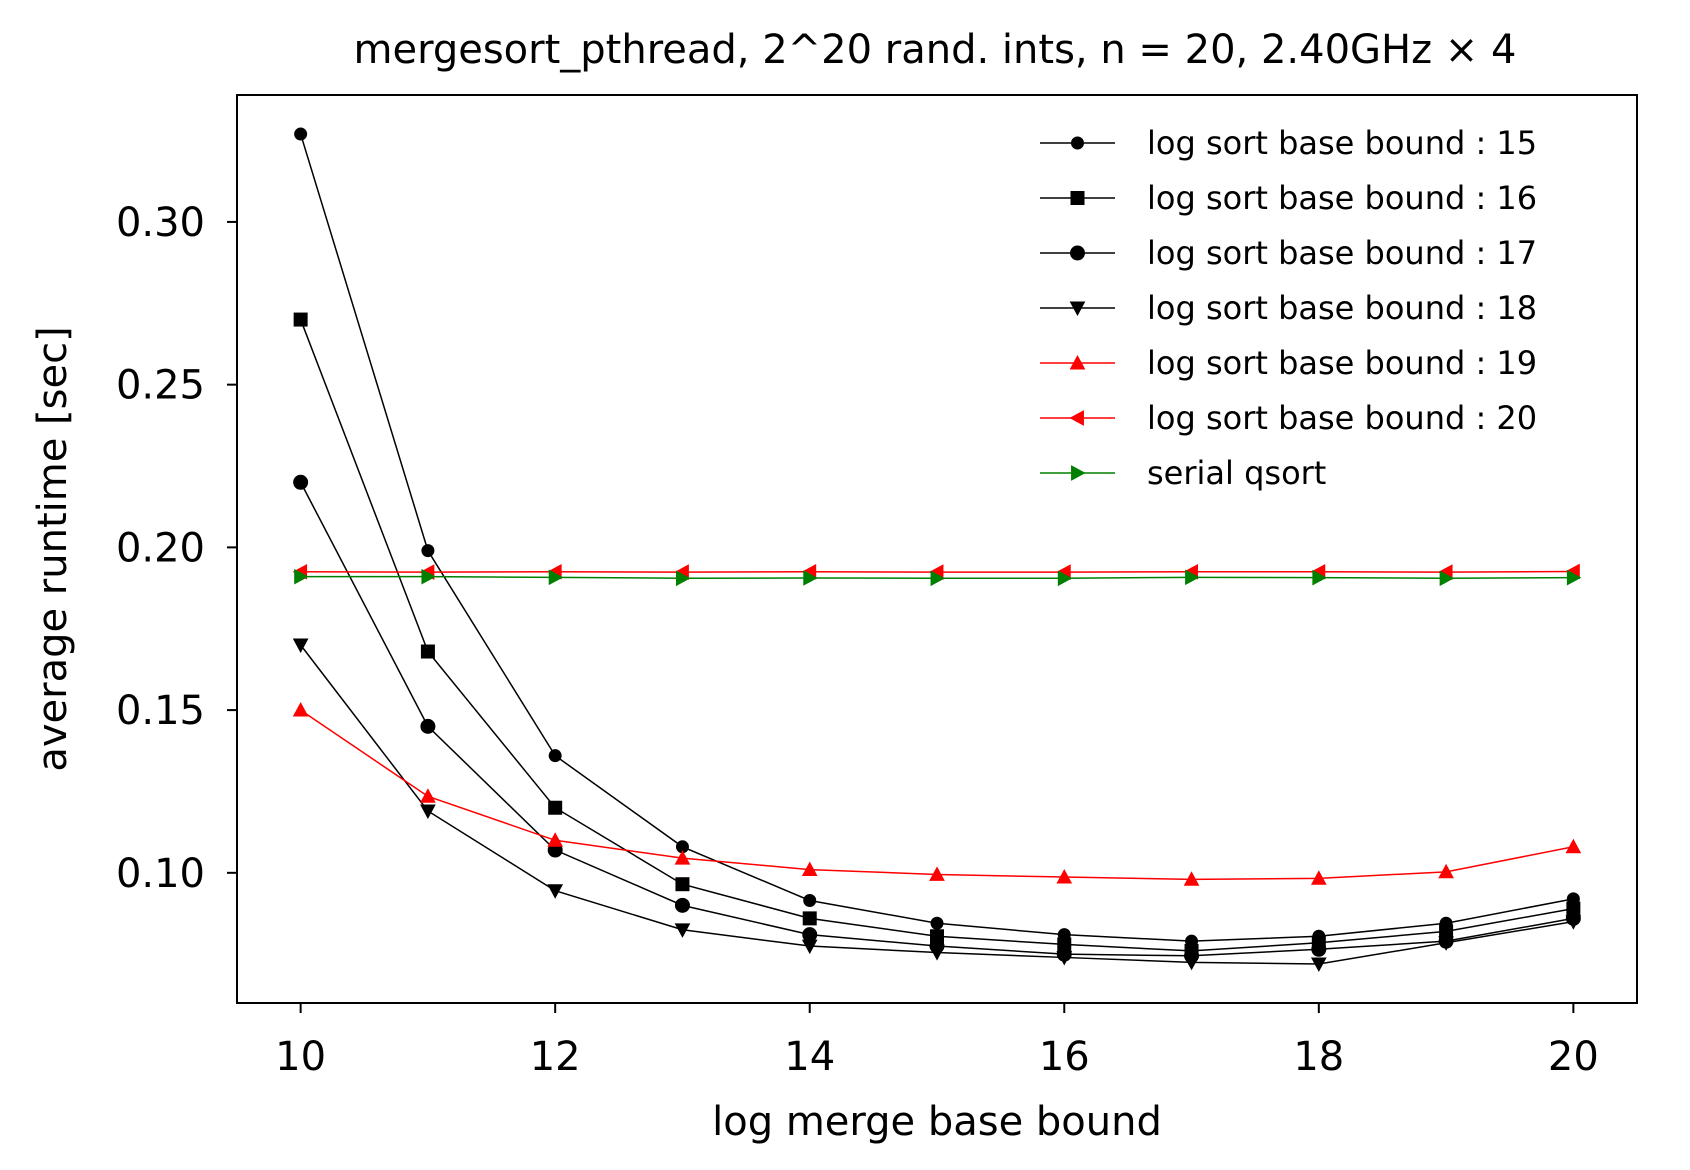 The height and width of the screenshot is (1170, 1690). Describe the element at coordinates (300, 1057) in the screenshot. I see `x-tick-label: 10` at that location.